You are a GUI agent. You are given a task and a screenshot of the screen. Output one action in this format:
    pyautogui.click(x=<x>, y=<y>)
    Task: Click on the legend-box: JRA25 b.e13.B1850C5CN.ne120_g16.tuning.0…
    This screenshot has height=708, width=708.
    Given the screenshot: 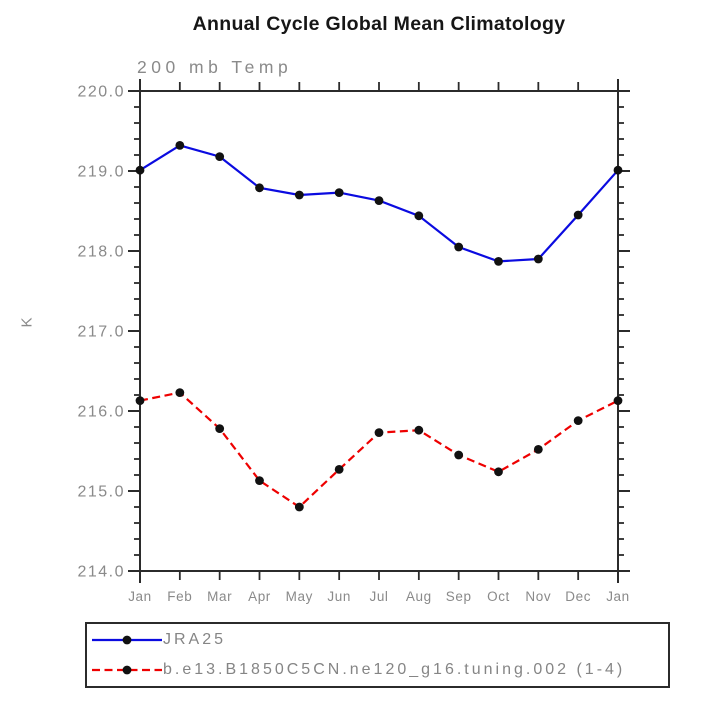 What is the action you would take?
    pyautogui.click(x=377, y=655)
    